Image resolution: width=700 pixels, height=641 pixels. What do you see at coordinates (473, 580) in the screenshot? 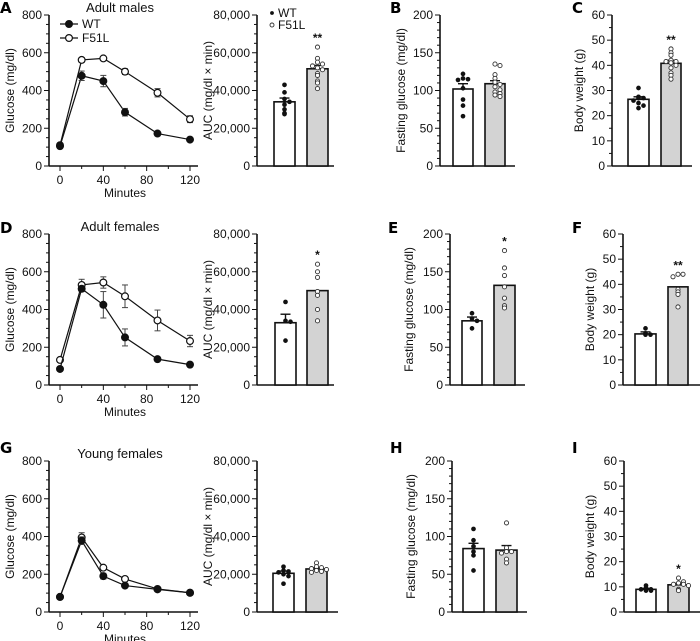
I see `bar` at bounding box center [473, 580].